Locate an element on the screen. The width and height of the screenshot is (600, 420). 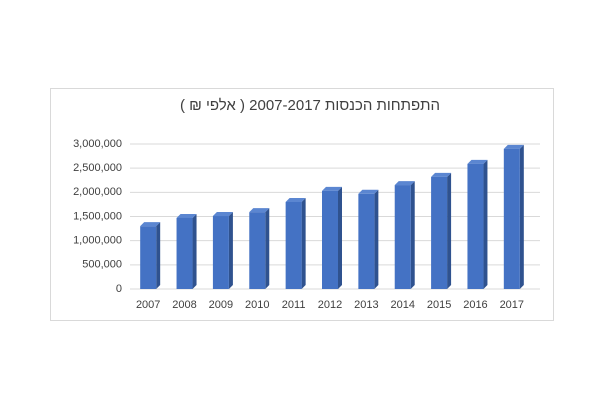
y-tick-label: 3,000,000 is located at coordinates (97, 144).